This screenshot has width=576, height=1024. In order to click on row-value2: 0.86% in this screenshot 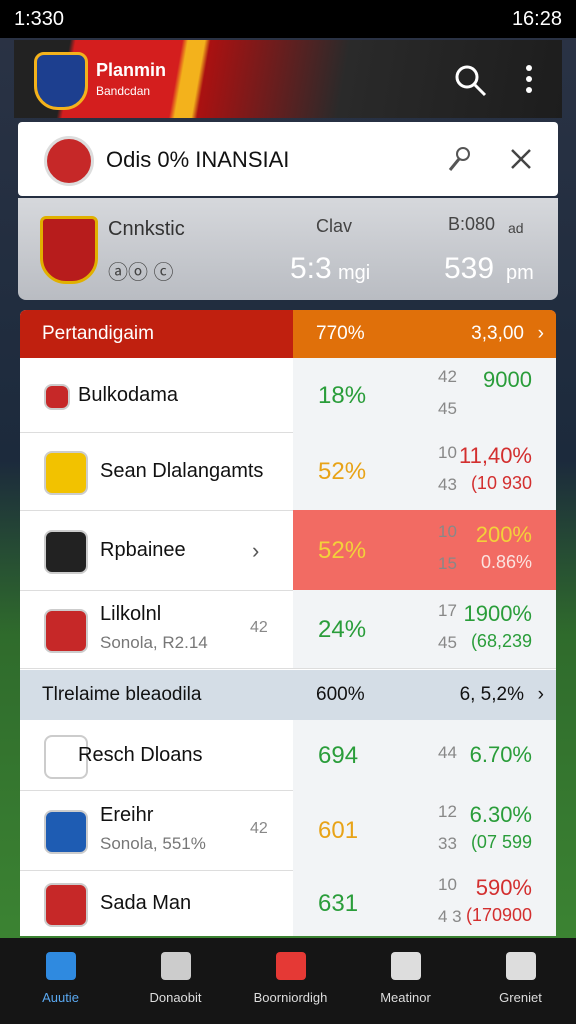, I will do `click(506, 562)`.